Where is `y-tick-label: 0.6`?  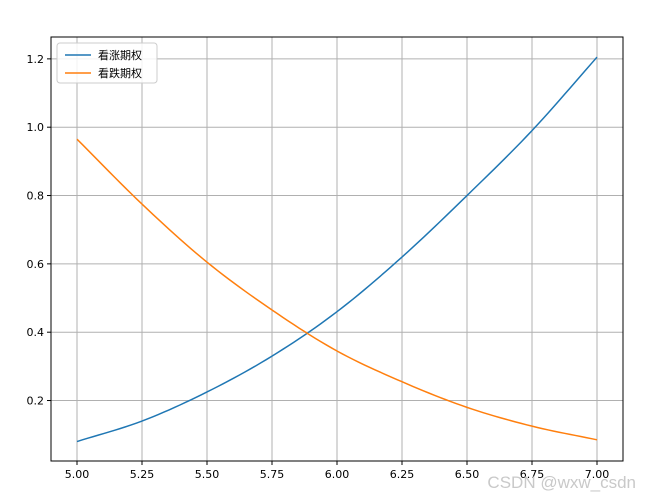 y-tick-label: 0.6 is located at coordinates (36, 264).